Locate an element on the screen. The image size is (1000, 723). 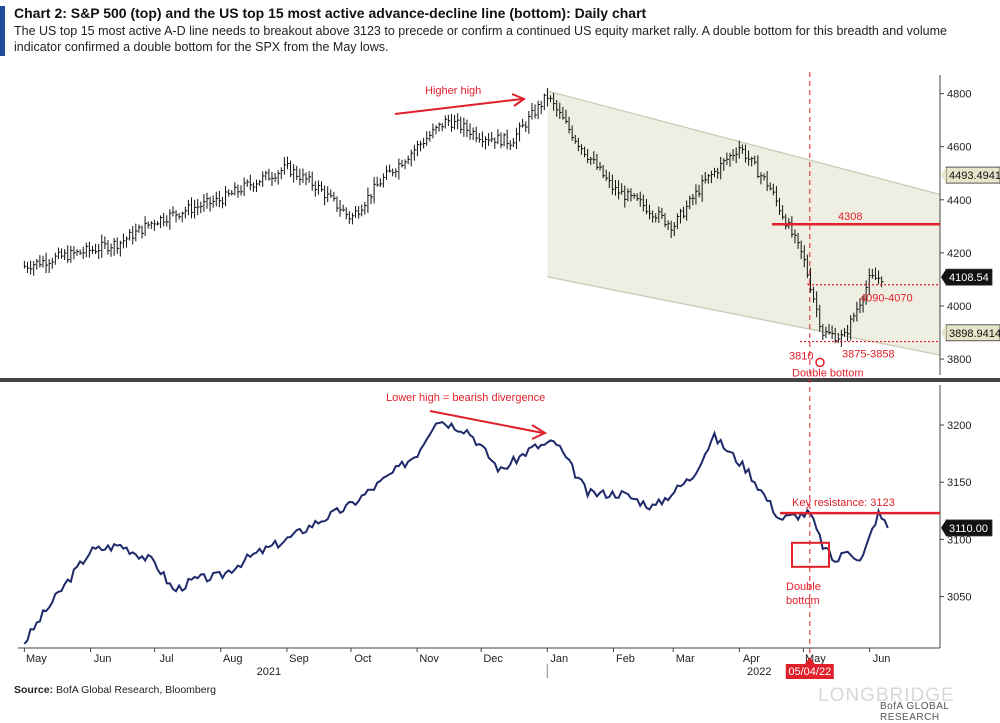
bearish-divergence-label: Lower high = bearish divergence is located at coordinates (465, 398).